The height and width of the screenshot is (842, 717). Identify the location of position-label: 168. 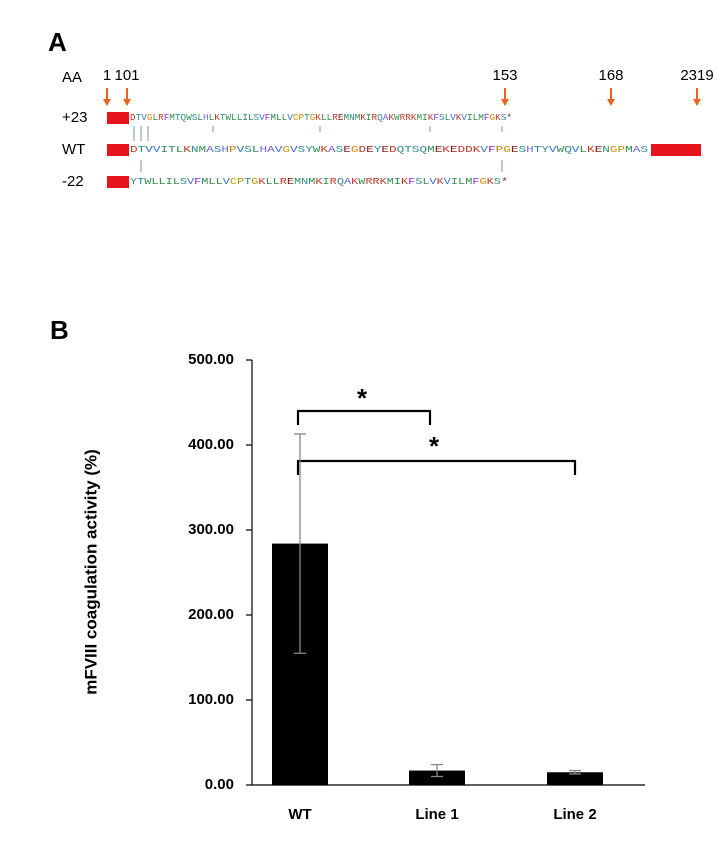
(610, 75).